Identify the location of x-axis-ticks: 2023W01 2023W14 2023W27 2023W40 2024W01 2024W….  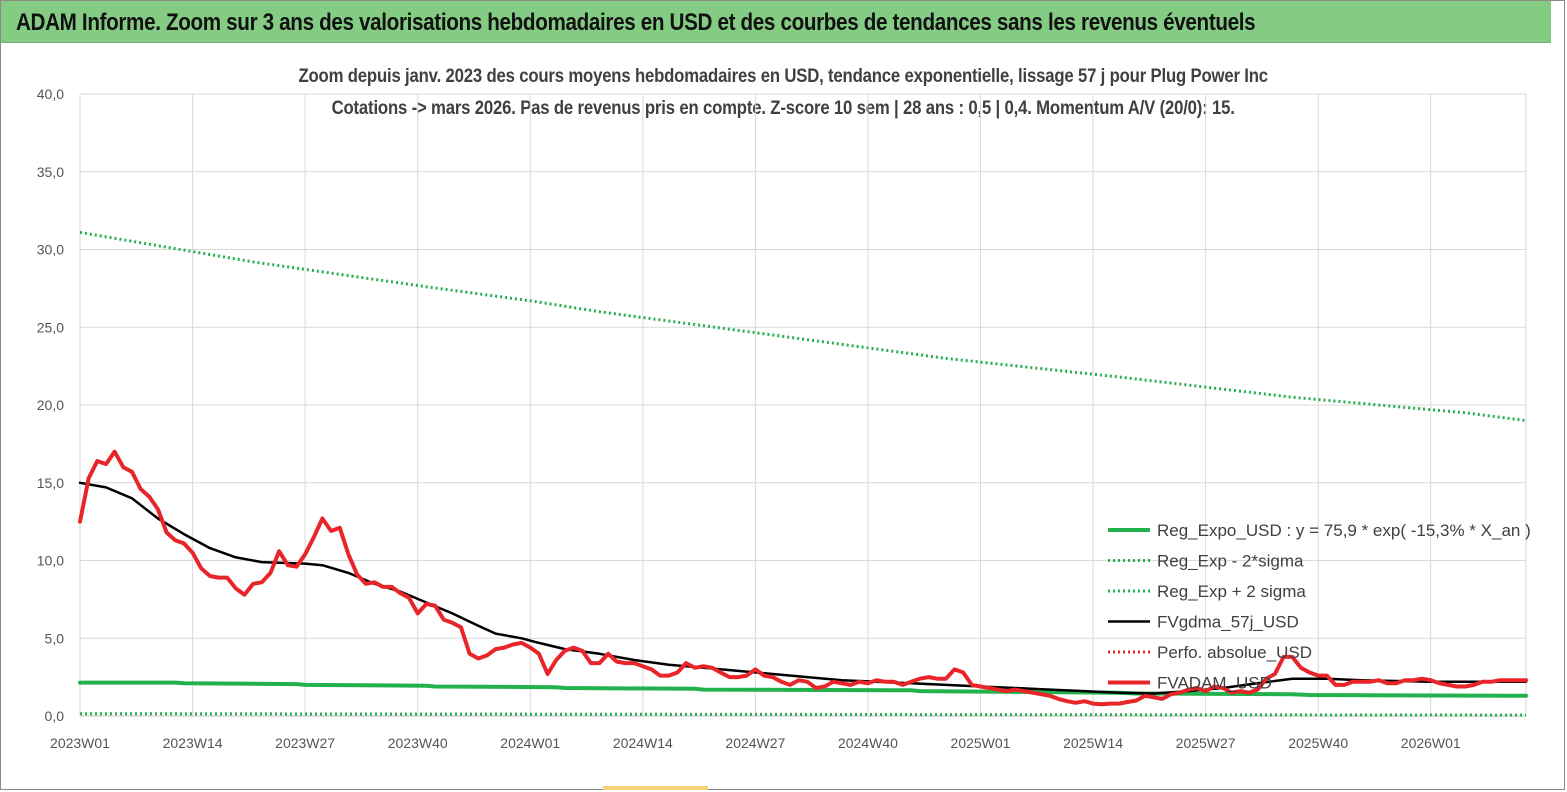
(755, 743).